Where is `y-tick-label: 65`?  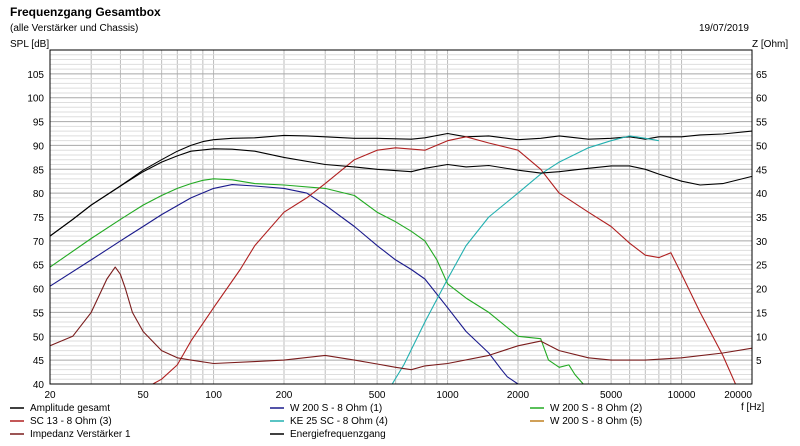
y-tick-label: 65 is located at coordinates (39, 266).